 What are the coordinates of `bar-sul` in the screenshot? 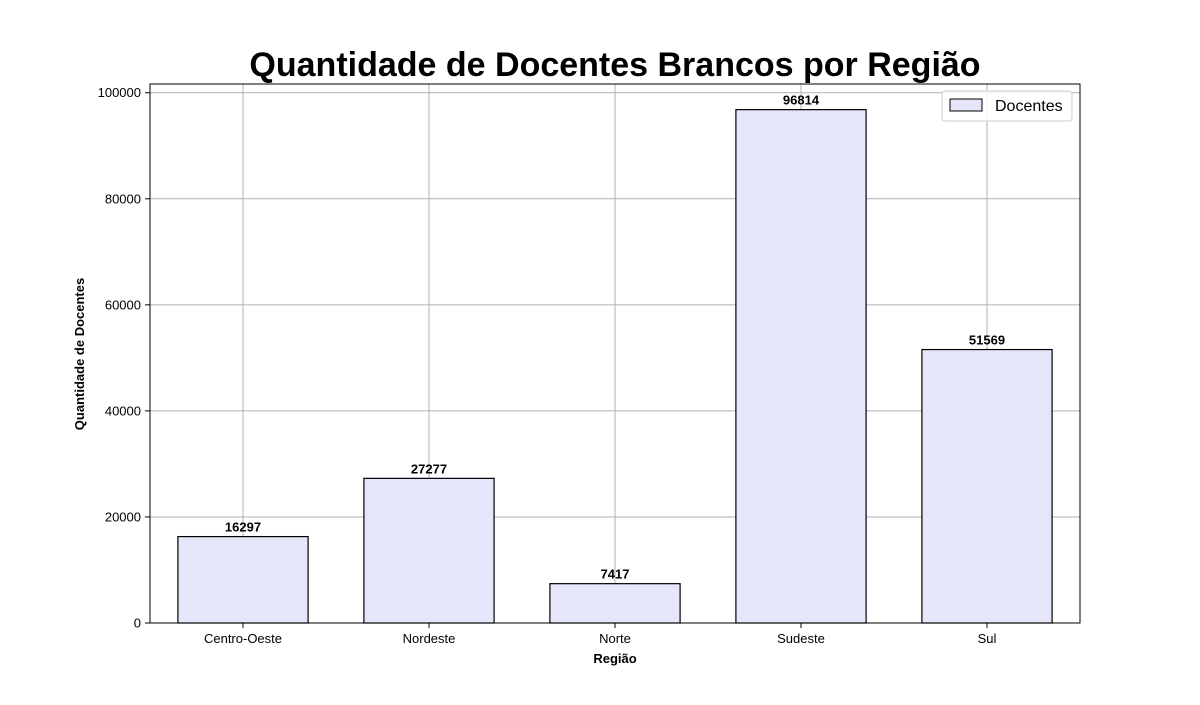 It's located at (987, 486).